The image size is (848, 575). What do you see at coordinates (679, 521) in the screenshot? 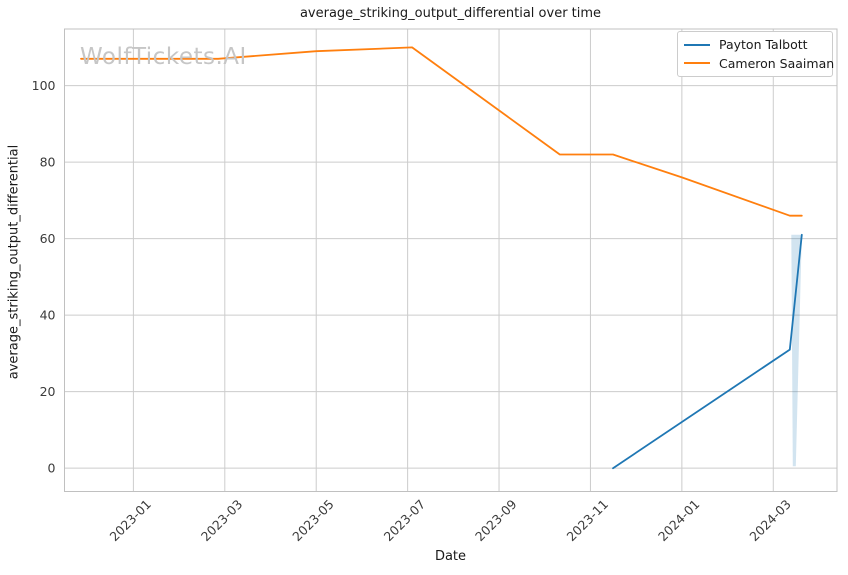
I see `x-tick-label: 2024-01` at bounding box center [679, 521].